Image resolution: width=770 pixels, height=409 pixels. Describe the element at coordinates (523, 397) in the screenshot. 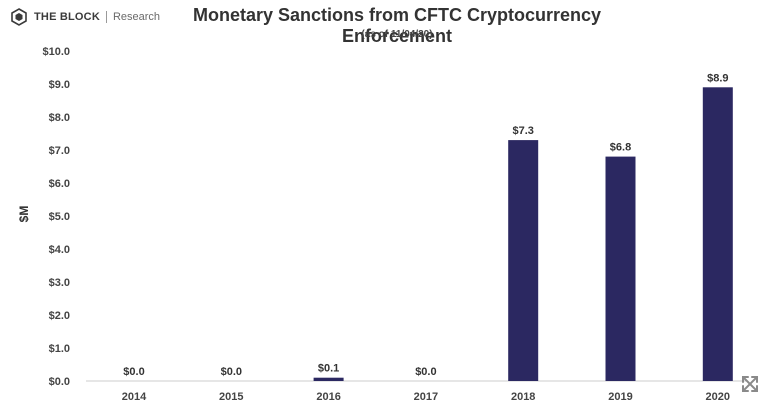

I see `x-tick-label: 2018` at that location.